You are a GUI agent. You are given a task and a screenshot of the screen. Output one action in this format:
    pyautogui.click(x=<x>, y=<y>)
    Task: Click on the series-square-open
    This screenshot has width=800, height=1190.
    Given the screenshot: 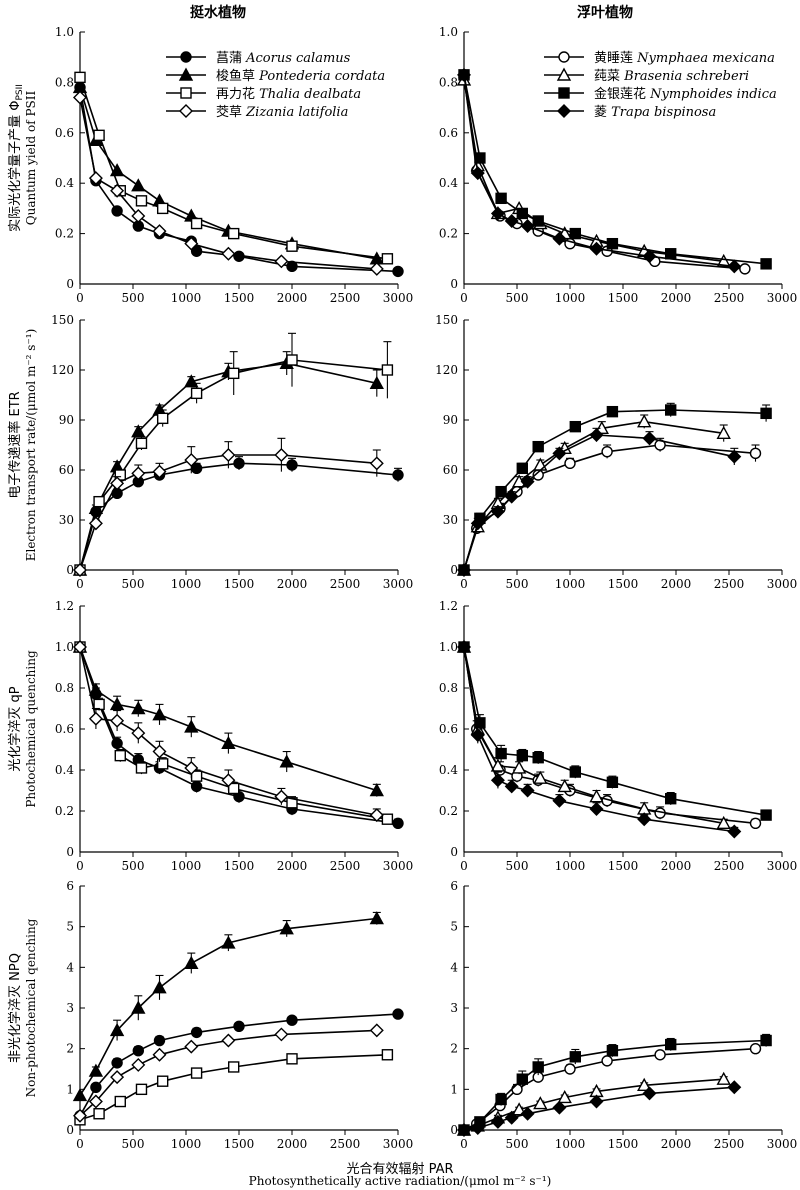 What is the action you would take?
    pyautogui.click(x=234, y=1087)
    